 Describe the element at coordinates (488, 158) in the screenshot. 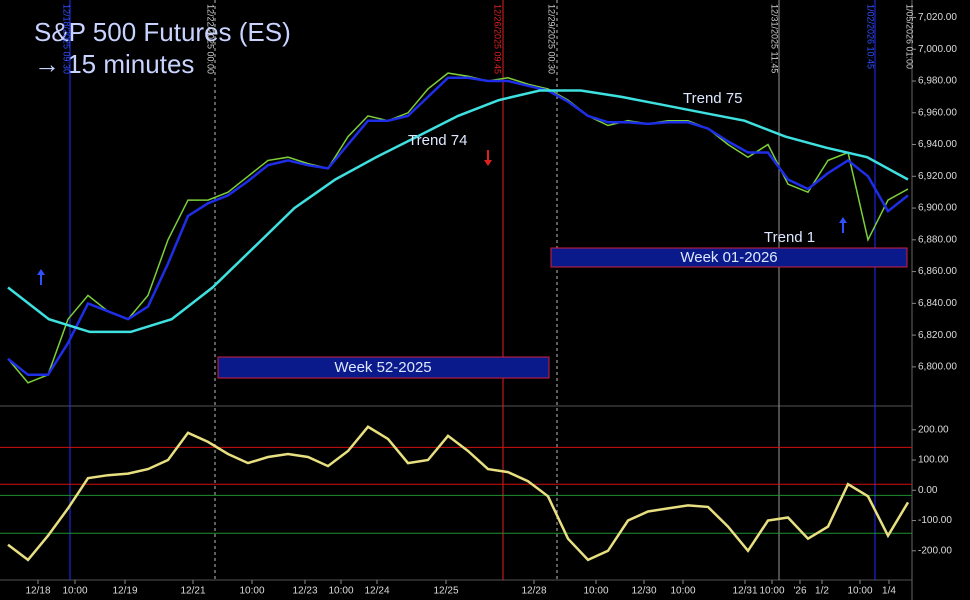

I see `down-arrow` at that location.